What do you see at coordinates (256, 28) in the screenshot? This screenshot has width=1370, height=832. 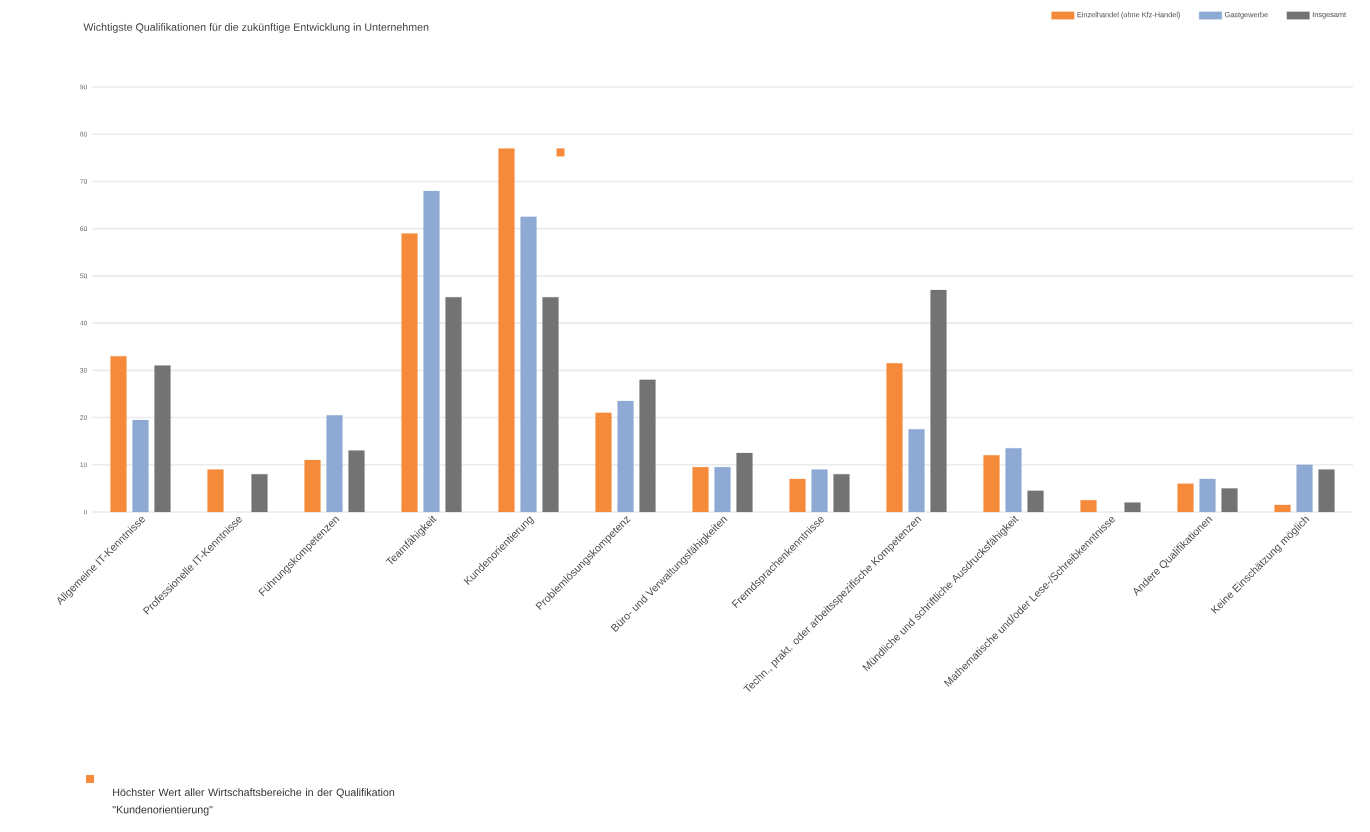 I see `chart-title: Wichtigste Qualifikationen für die zukünftige Entwicklung in Unternehmen` at bounding box center [256, 28].